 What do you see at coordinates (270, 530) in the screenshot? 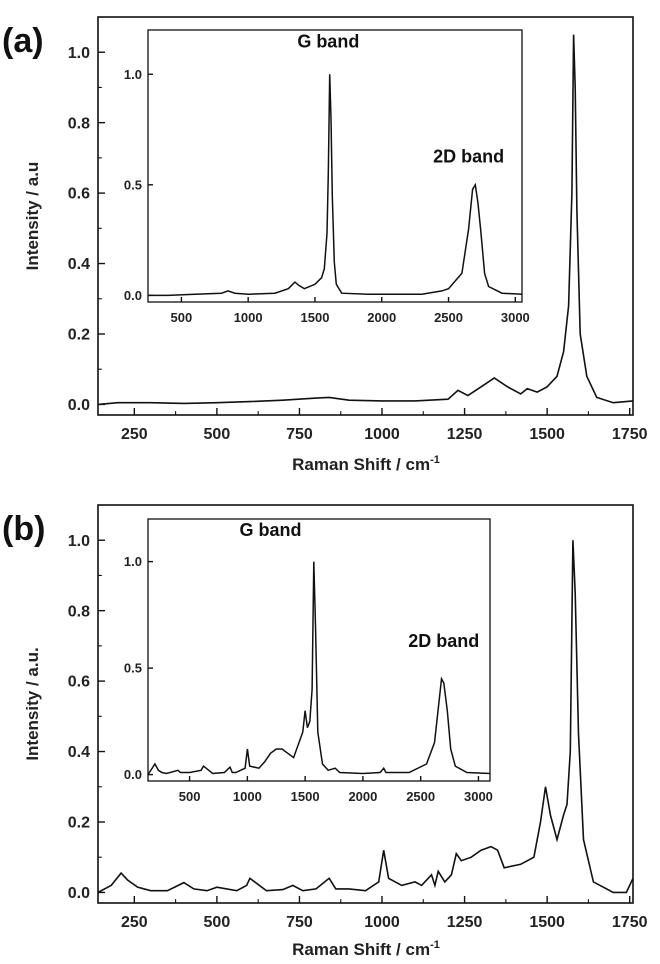
I see `panel-b-inset-g-band-label: G band` at bounding box center [270, 530].